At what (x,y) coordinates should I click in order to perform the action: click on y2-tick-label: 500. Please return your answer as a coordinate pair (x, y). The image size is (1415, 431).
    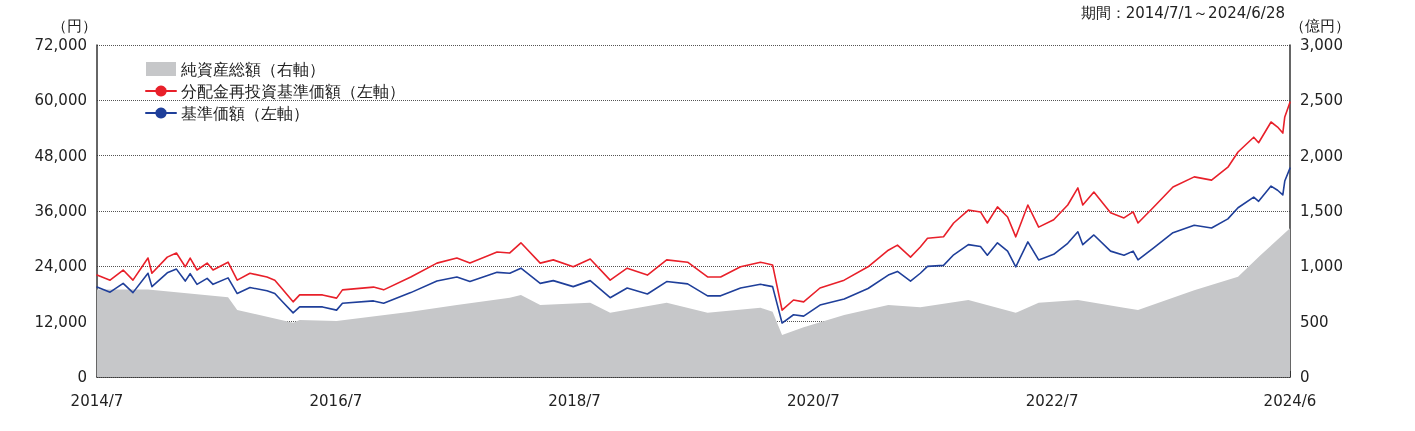
    Looking at the image, I should click on (1314, 321).